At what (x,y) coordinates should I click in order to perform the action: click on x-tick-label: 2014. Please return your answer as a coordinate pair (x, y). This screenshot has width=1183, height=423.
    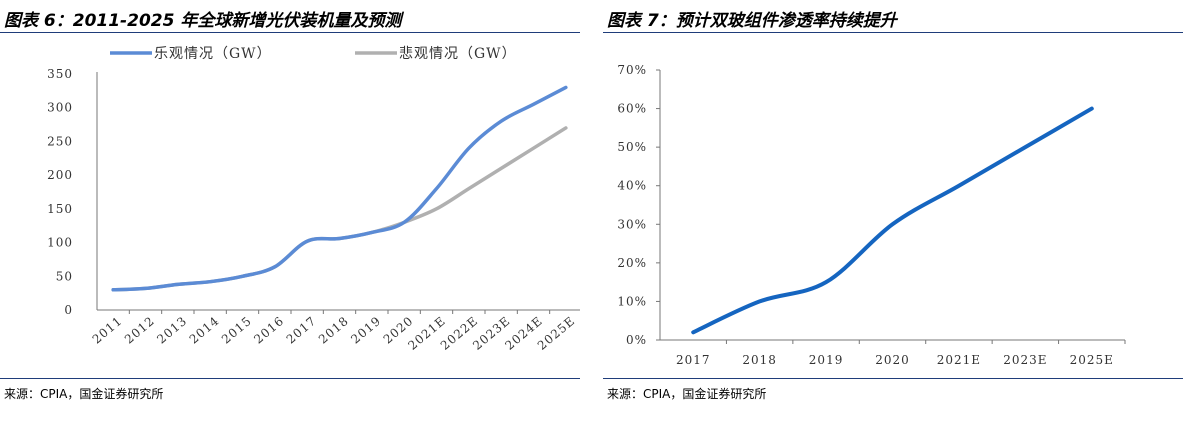
    Looking at the image, I should click on (204, 330).